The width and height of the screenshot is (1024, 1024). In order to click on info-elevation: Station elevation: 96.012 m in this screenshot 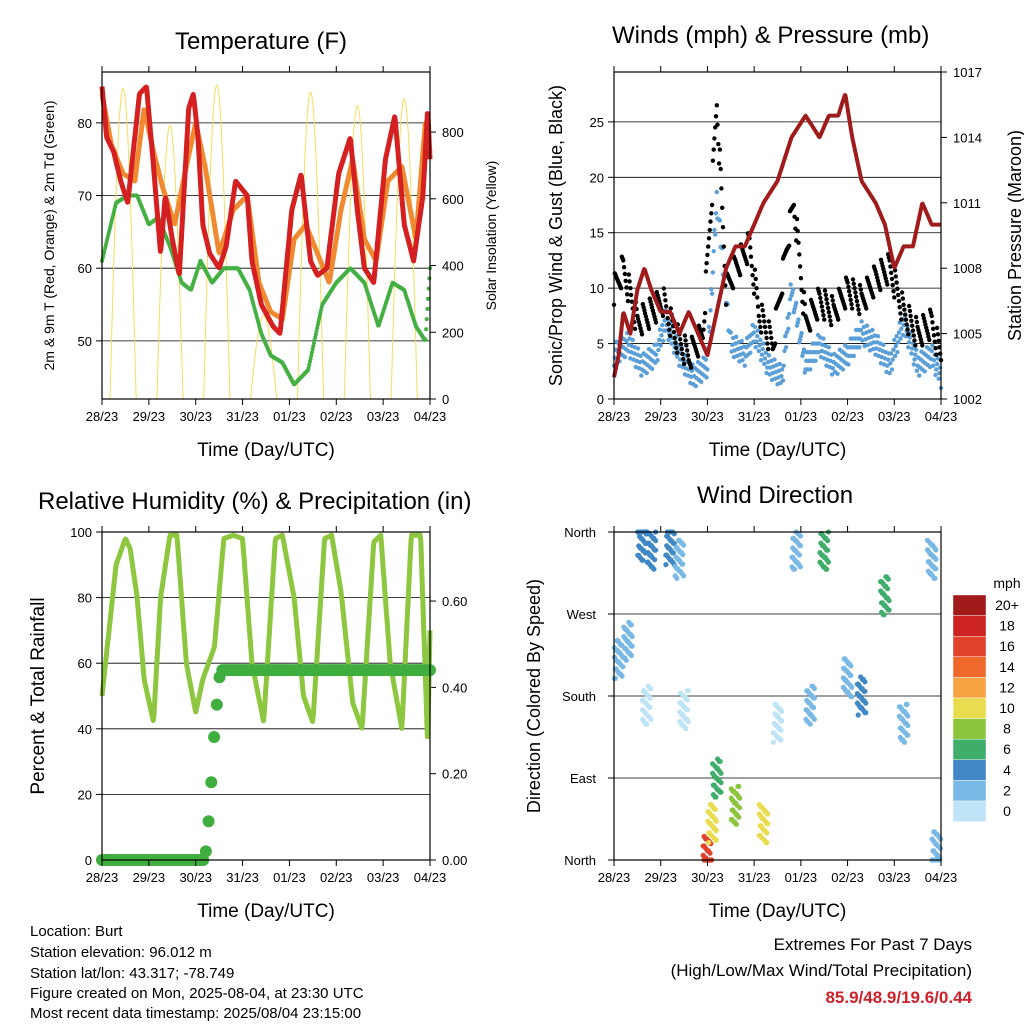, I will do `click(121, 952)`.